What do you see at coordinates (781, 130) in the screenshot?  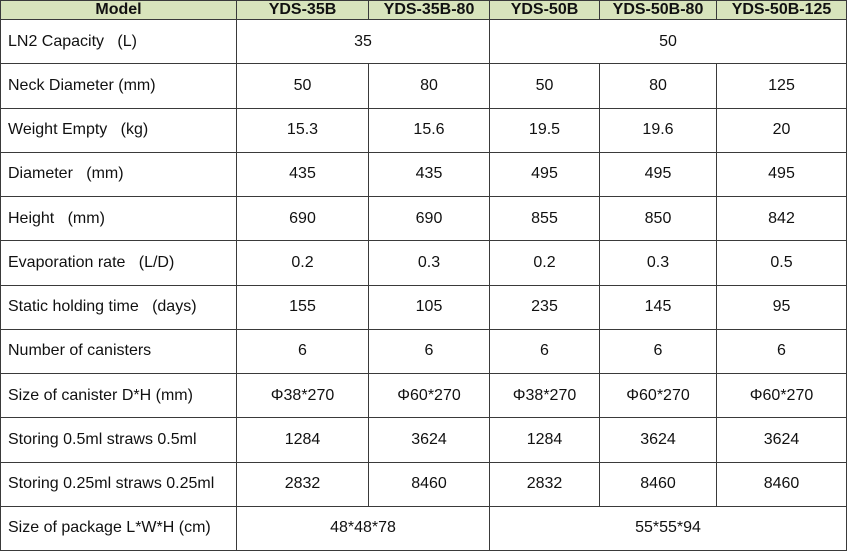 I see `cell: 20` at bounding box center [781, 130].